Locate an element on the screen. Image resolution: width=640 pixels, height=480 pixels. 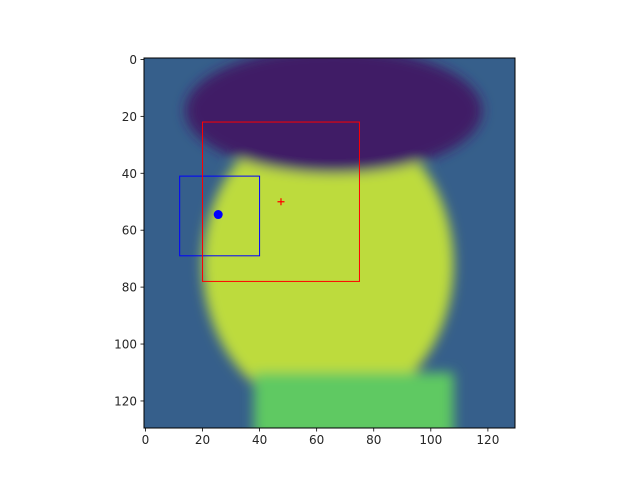
y-tick-label: 100 is located at coordinates (125, 345).